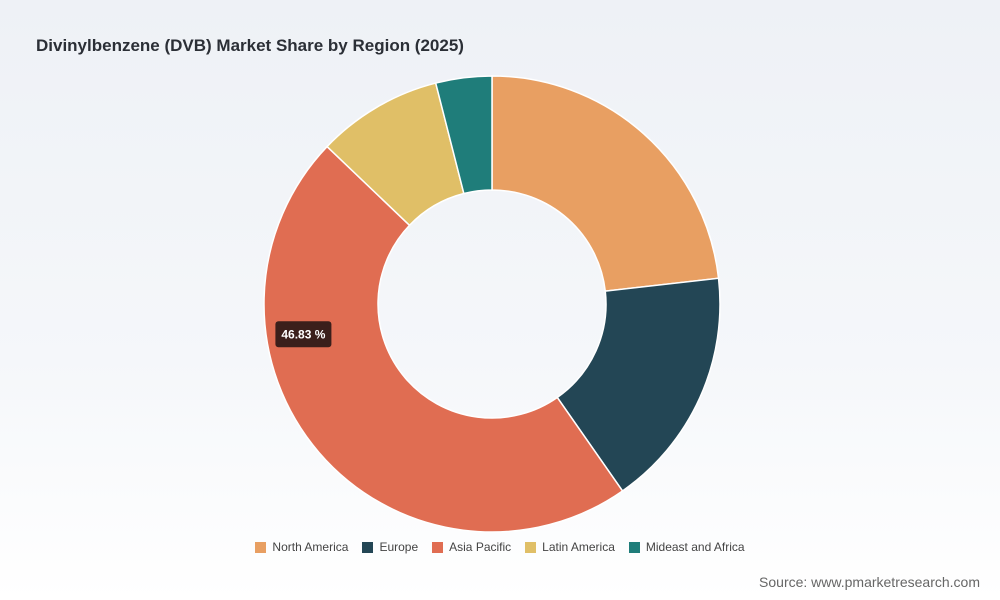  I want to click on legend-item-north-america: North America, so click(301, 547).